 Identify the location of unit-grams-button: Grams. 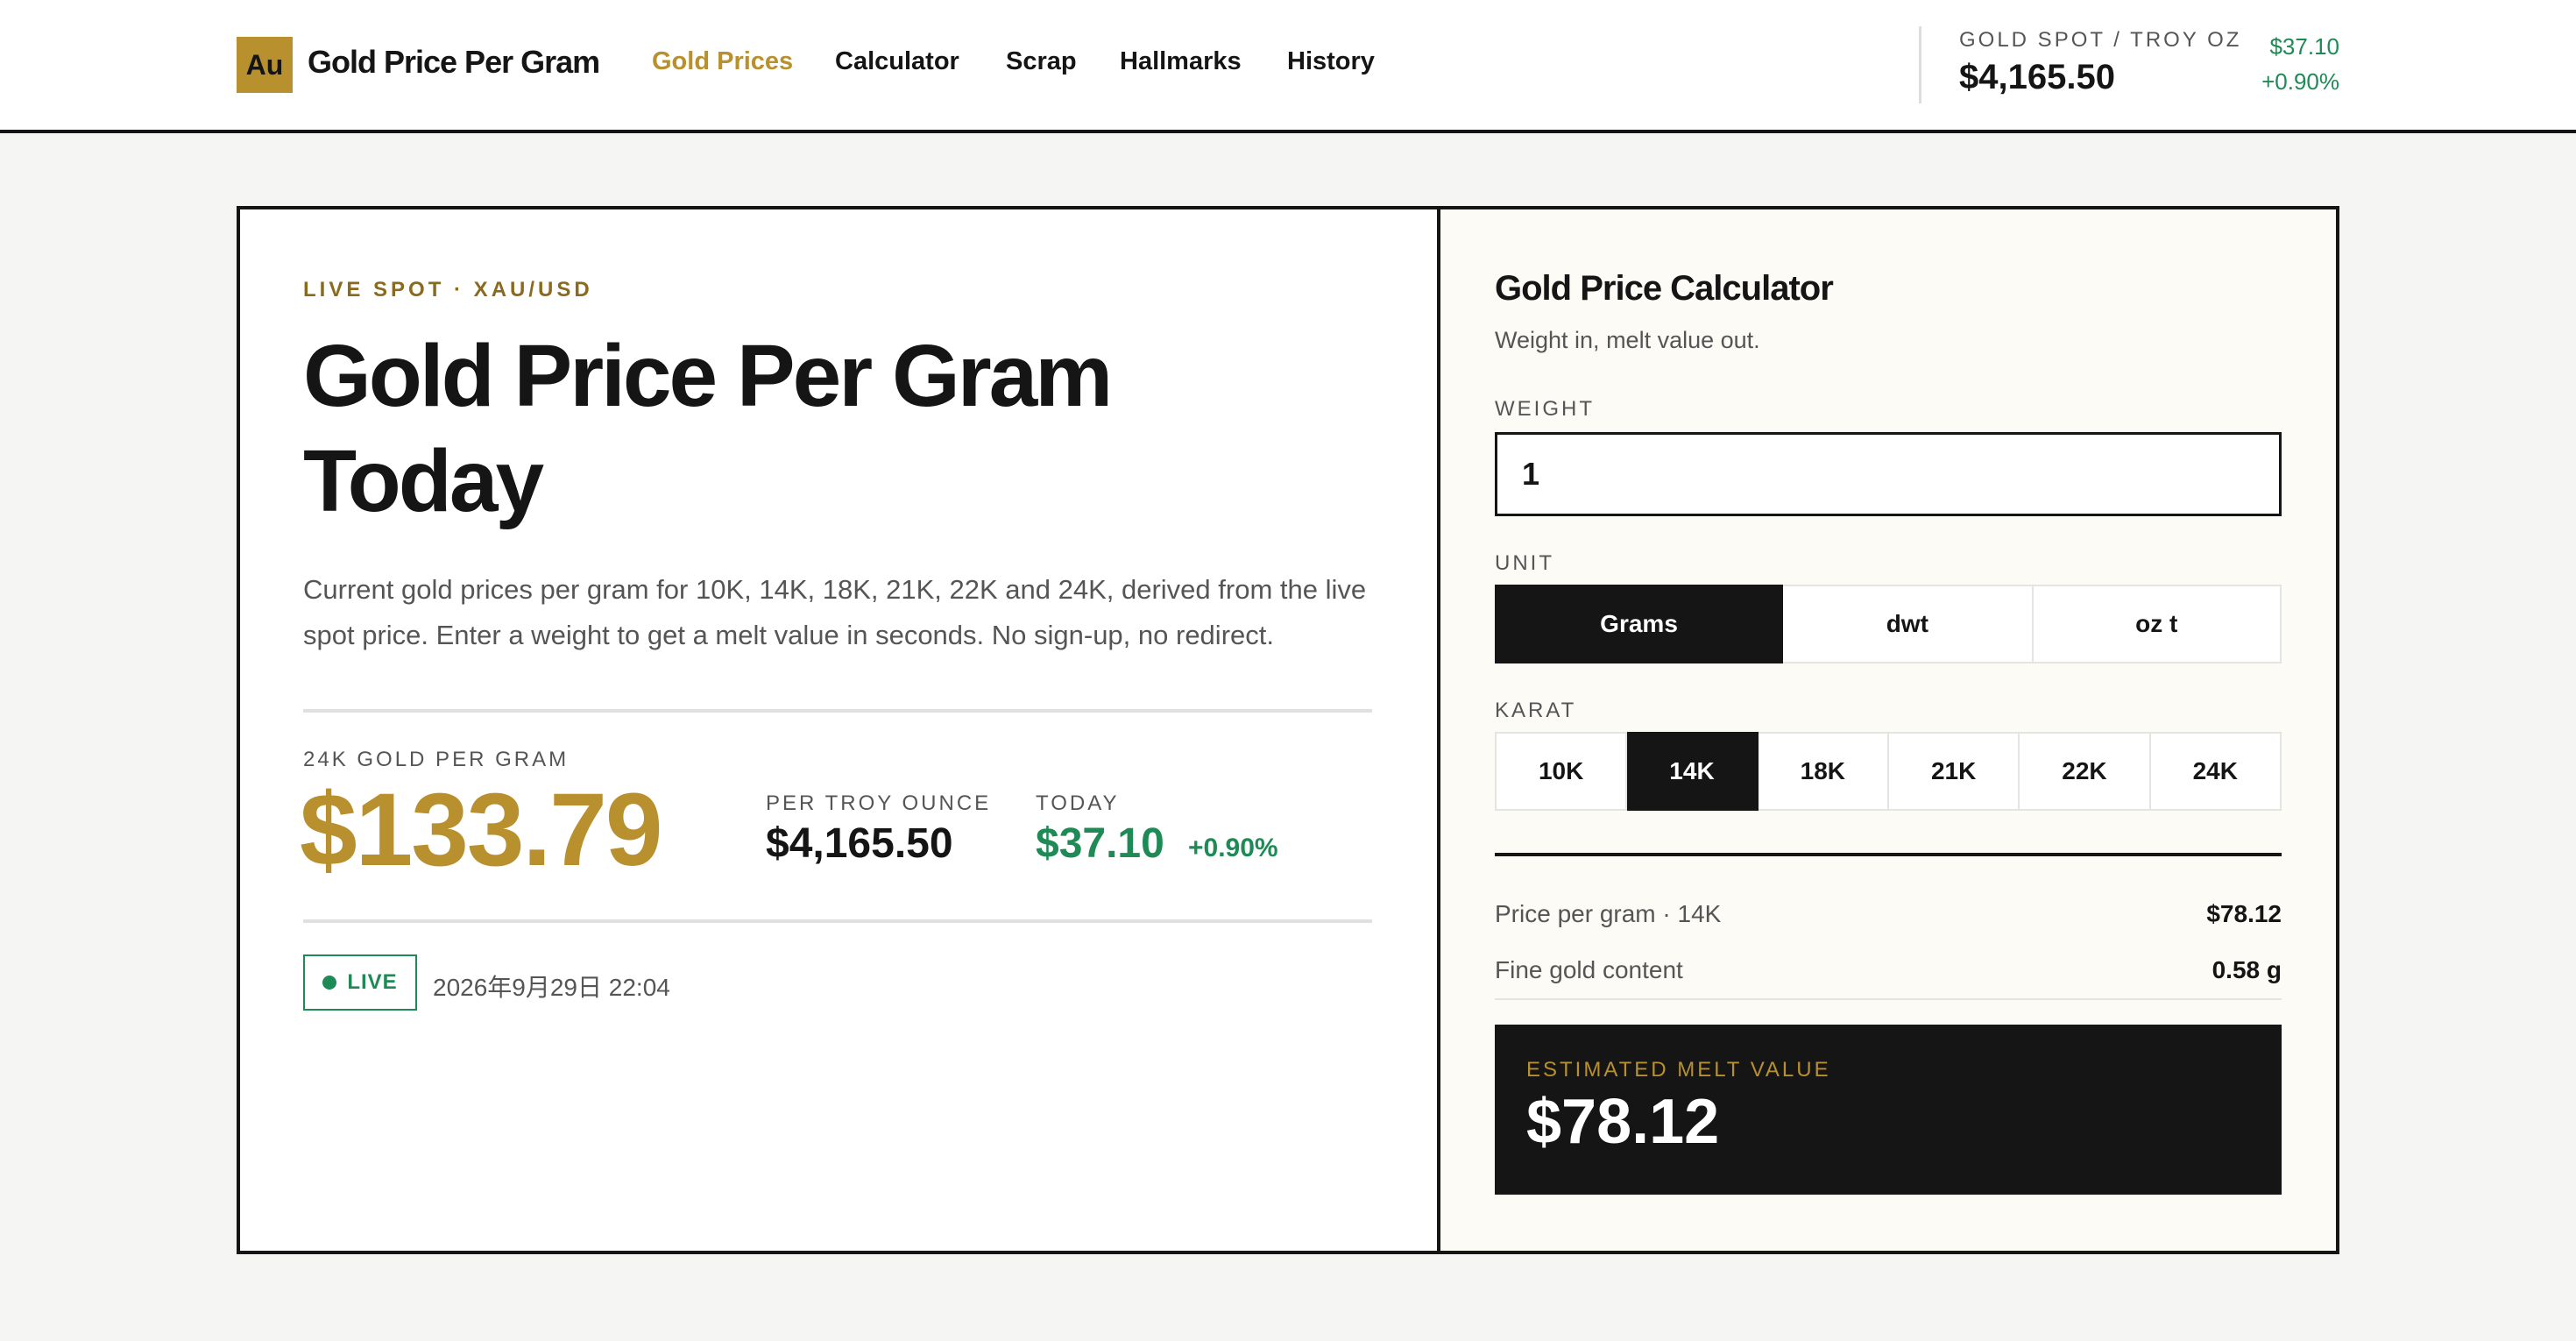
(1639, 624).